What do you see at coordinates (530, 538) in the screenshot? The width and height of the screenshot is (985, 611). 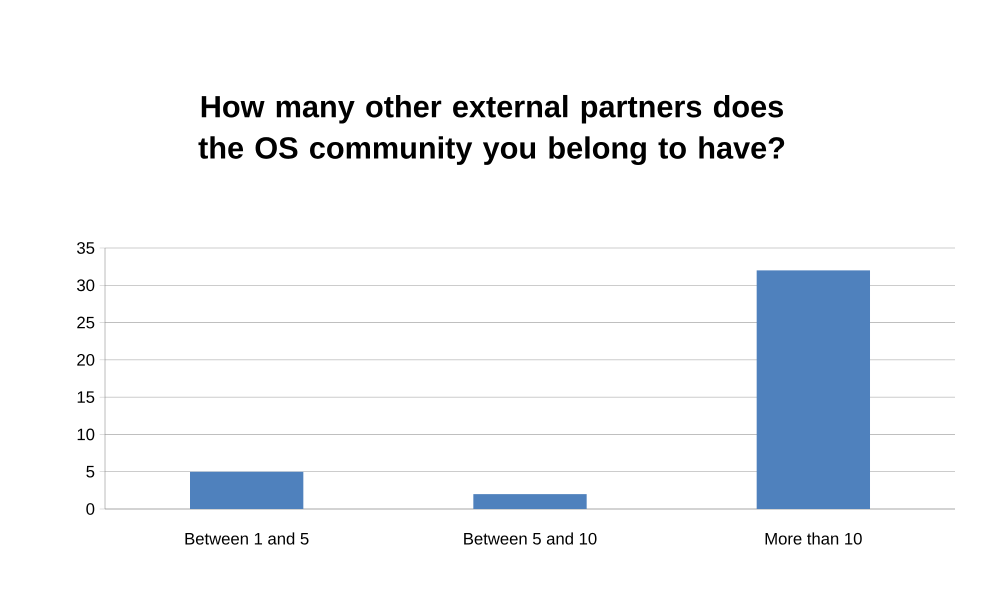 I see `x-tick-label: Between 5 and 10` at bounding box center [530, 538].